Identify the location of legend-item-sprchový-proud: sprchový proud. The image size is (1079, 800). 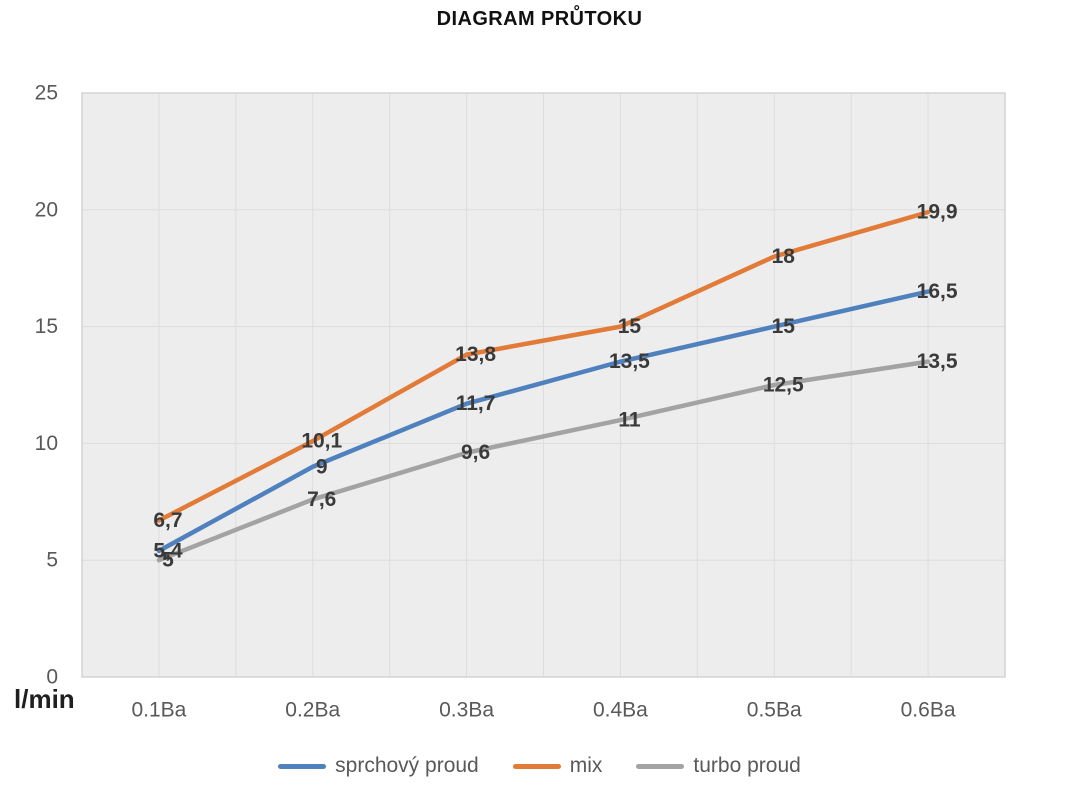
(378, 766).